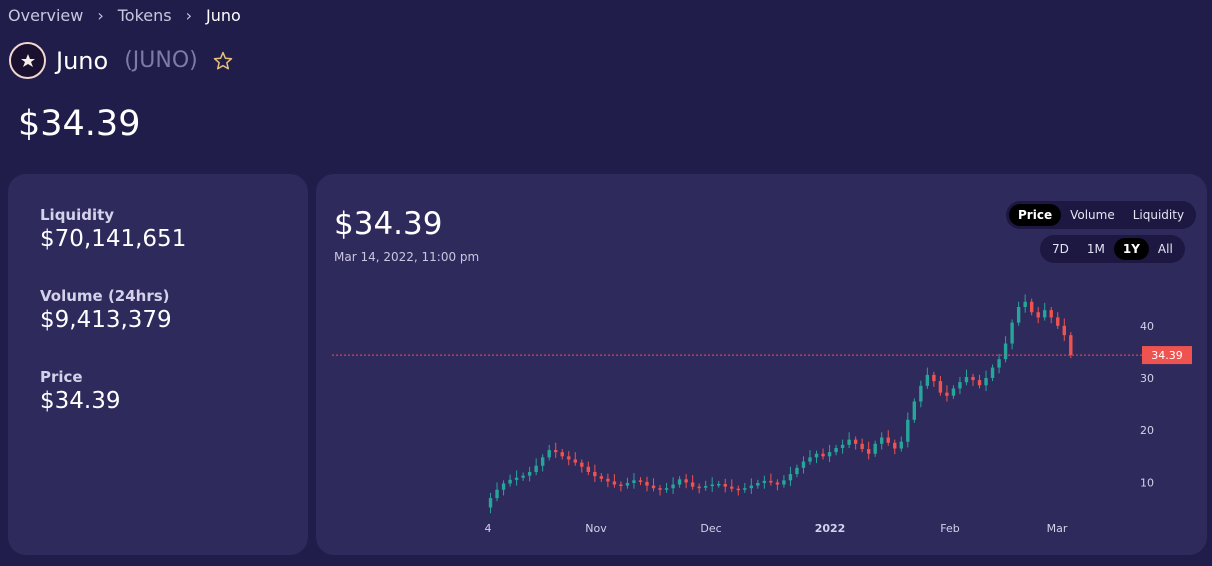 The height and width of the screenshot is (566, 1212). I want to click on price-value: $34.39, so click(80, 401).